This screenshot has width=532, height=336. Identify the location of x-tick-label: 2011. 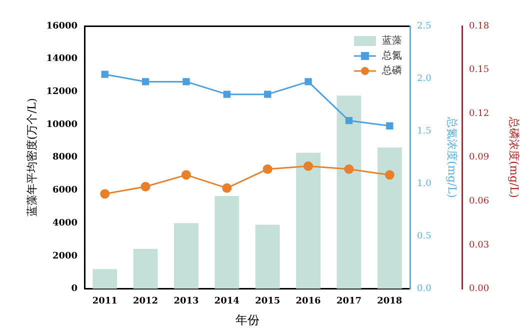
(105, 301).